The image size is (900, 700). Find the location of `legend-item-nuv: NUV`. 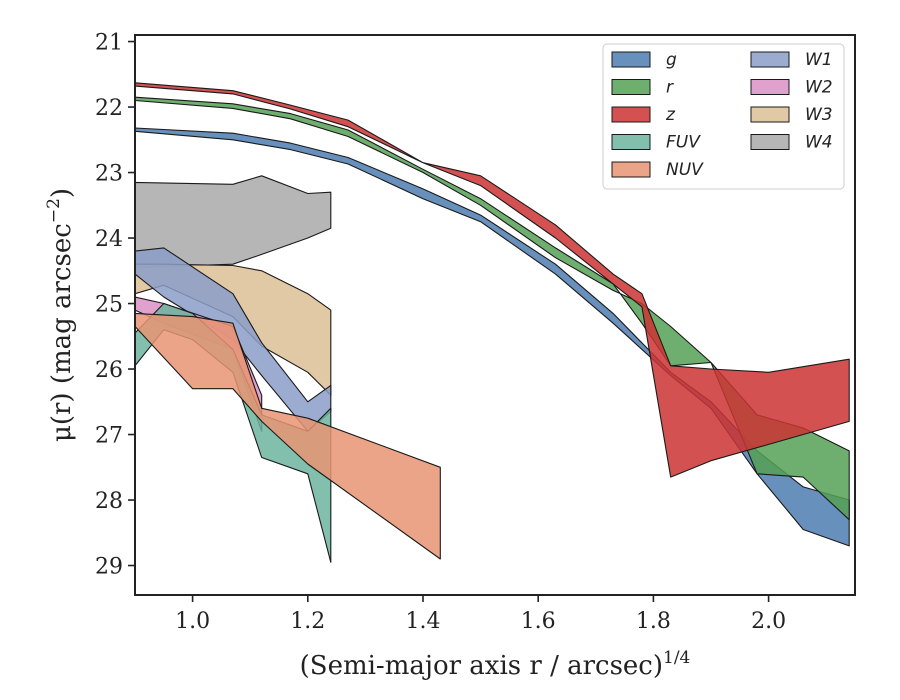

legend-item-nuv: NUV is located at coordinates (657, 170).